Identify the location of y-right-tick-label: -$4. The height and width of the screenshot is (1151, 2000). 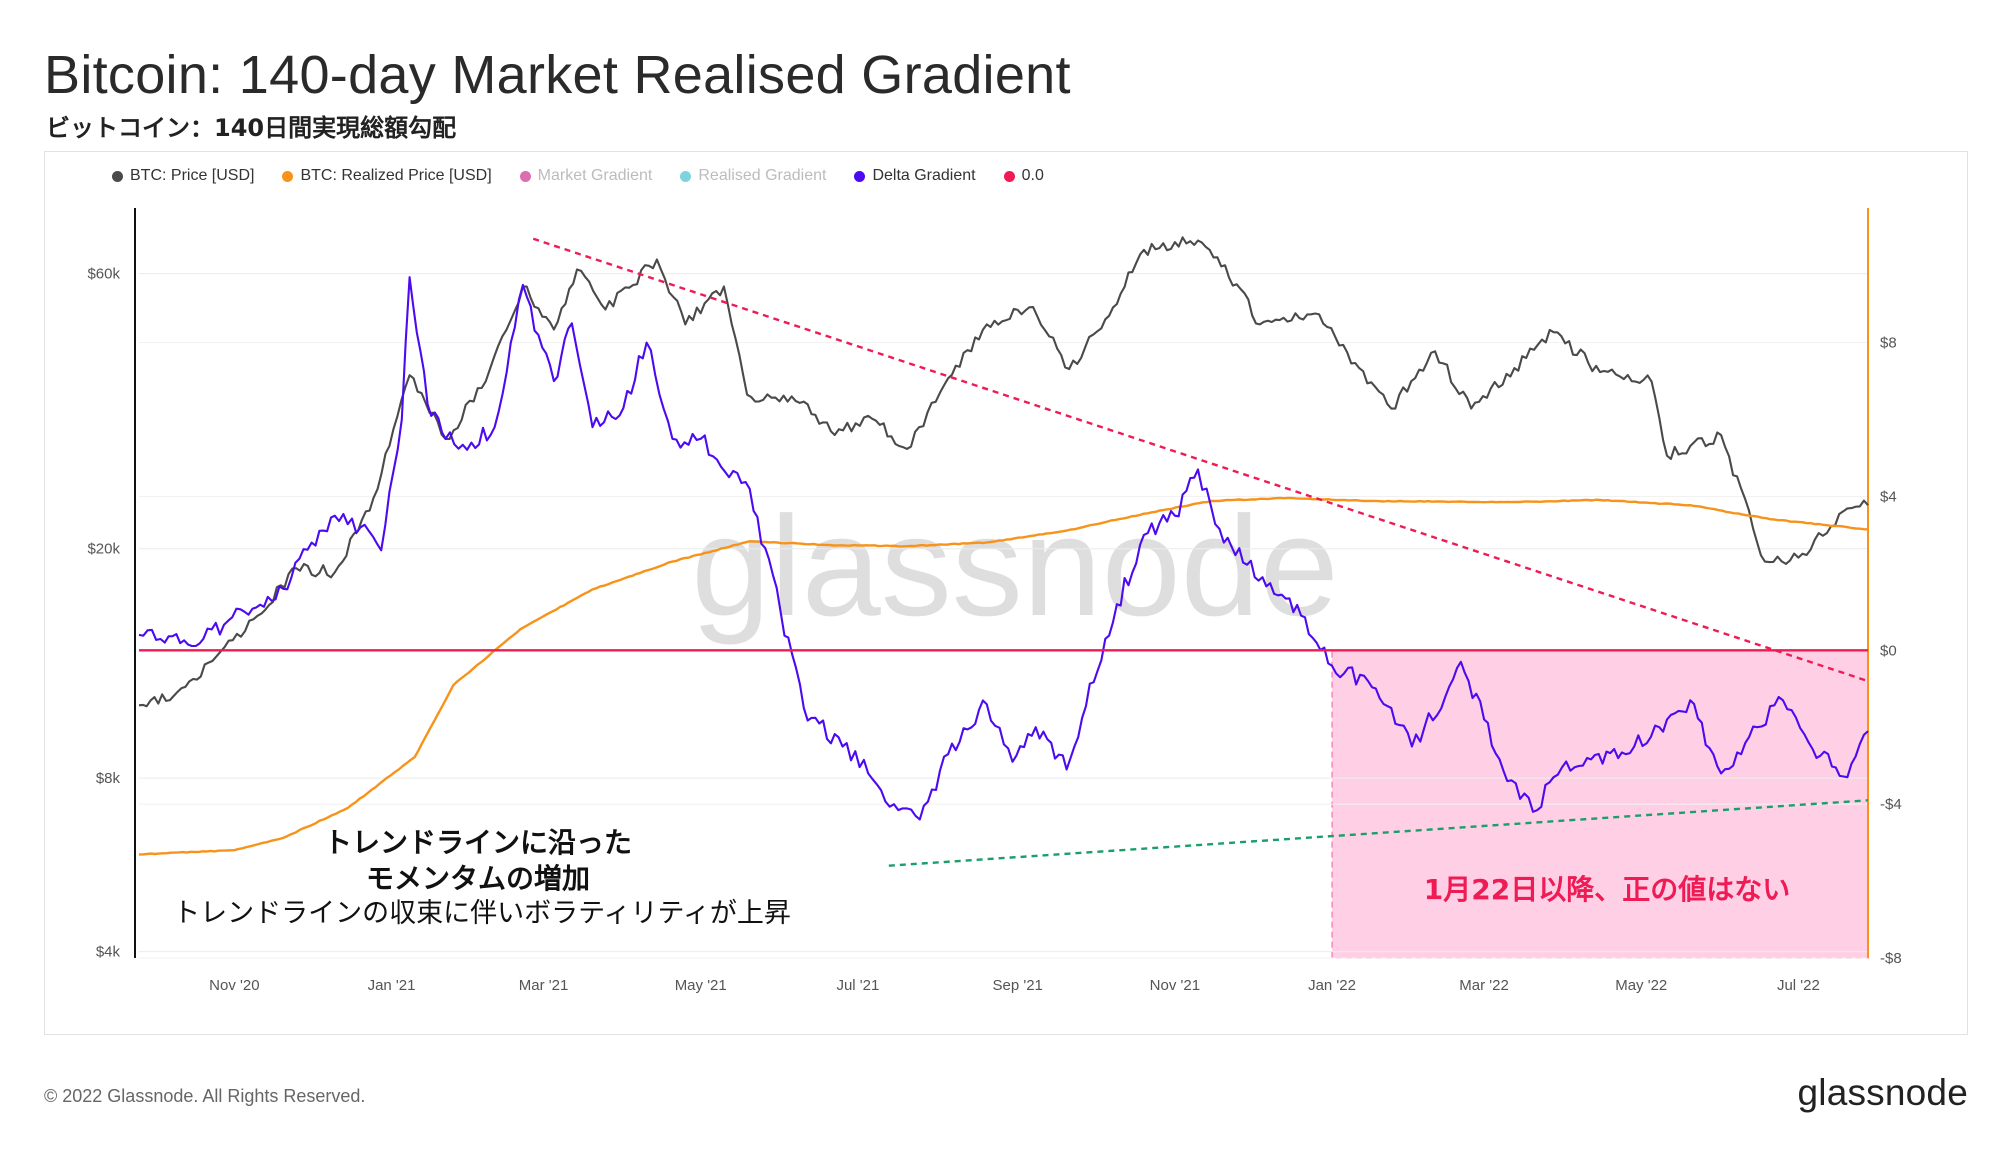
(1891, 804).